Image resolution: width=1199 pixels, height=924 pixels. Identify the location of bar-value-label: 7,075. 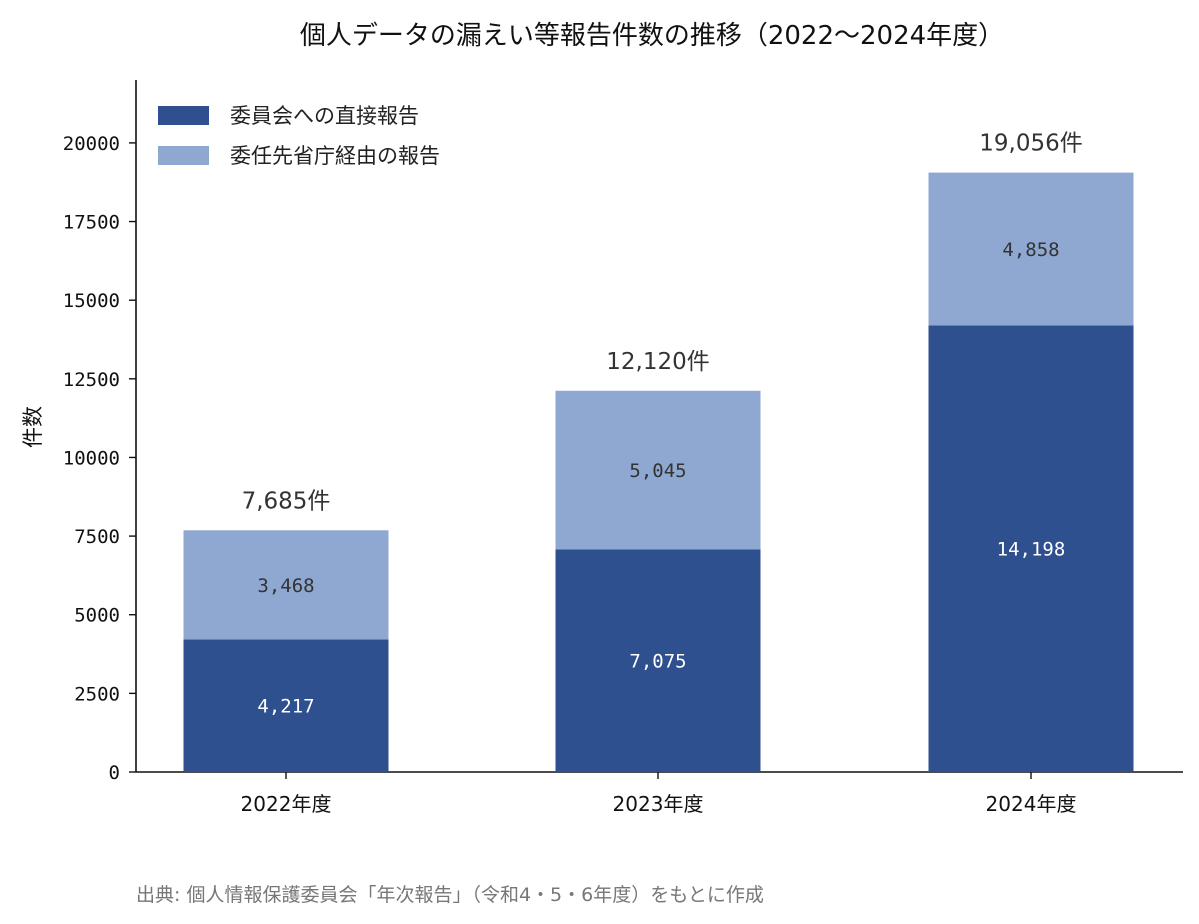
(657, 662).